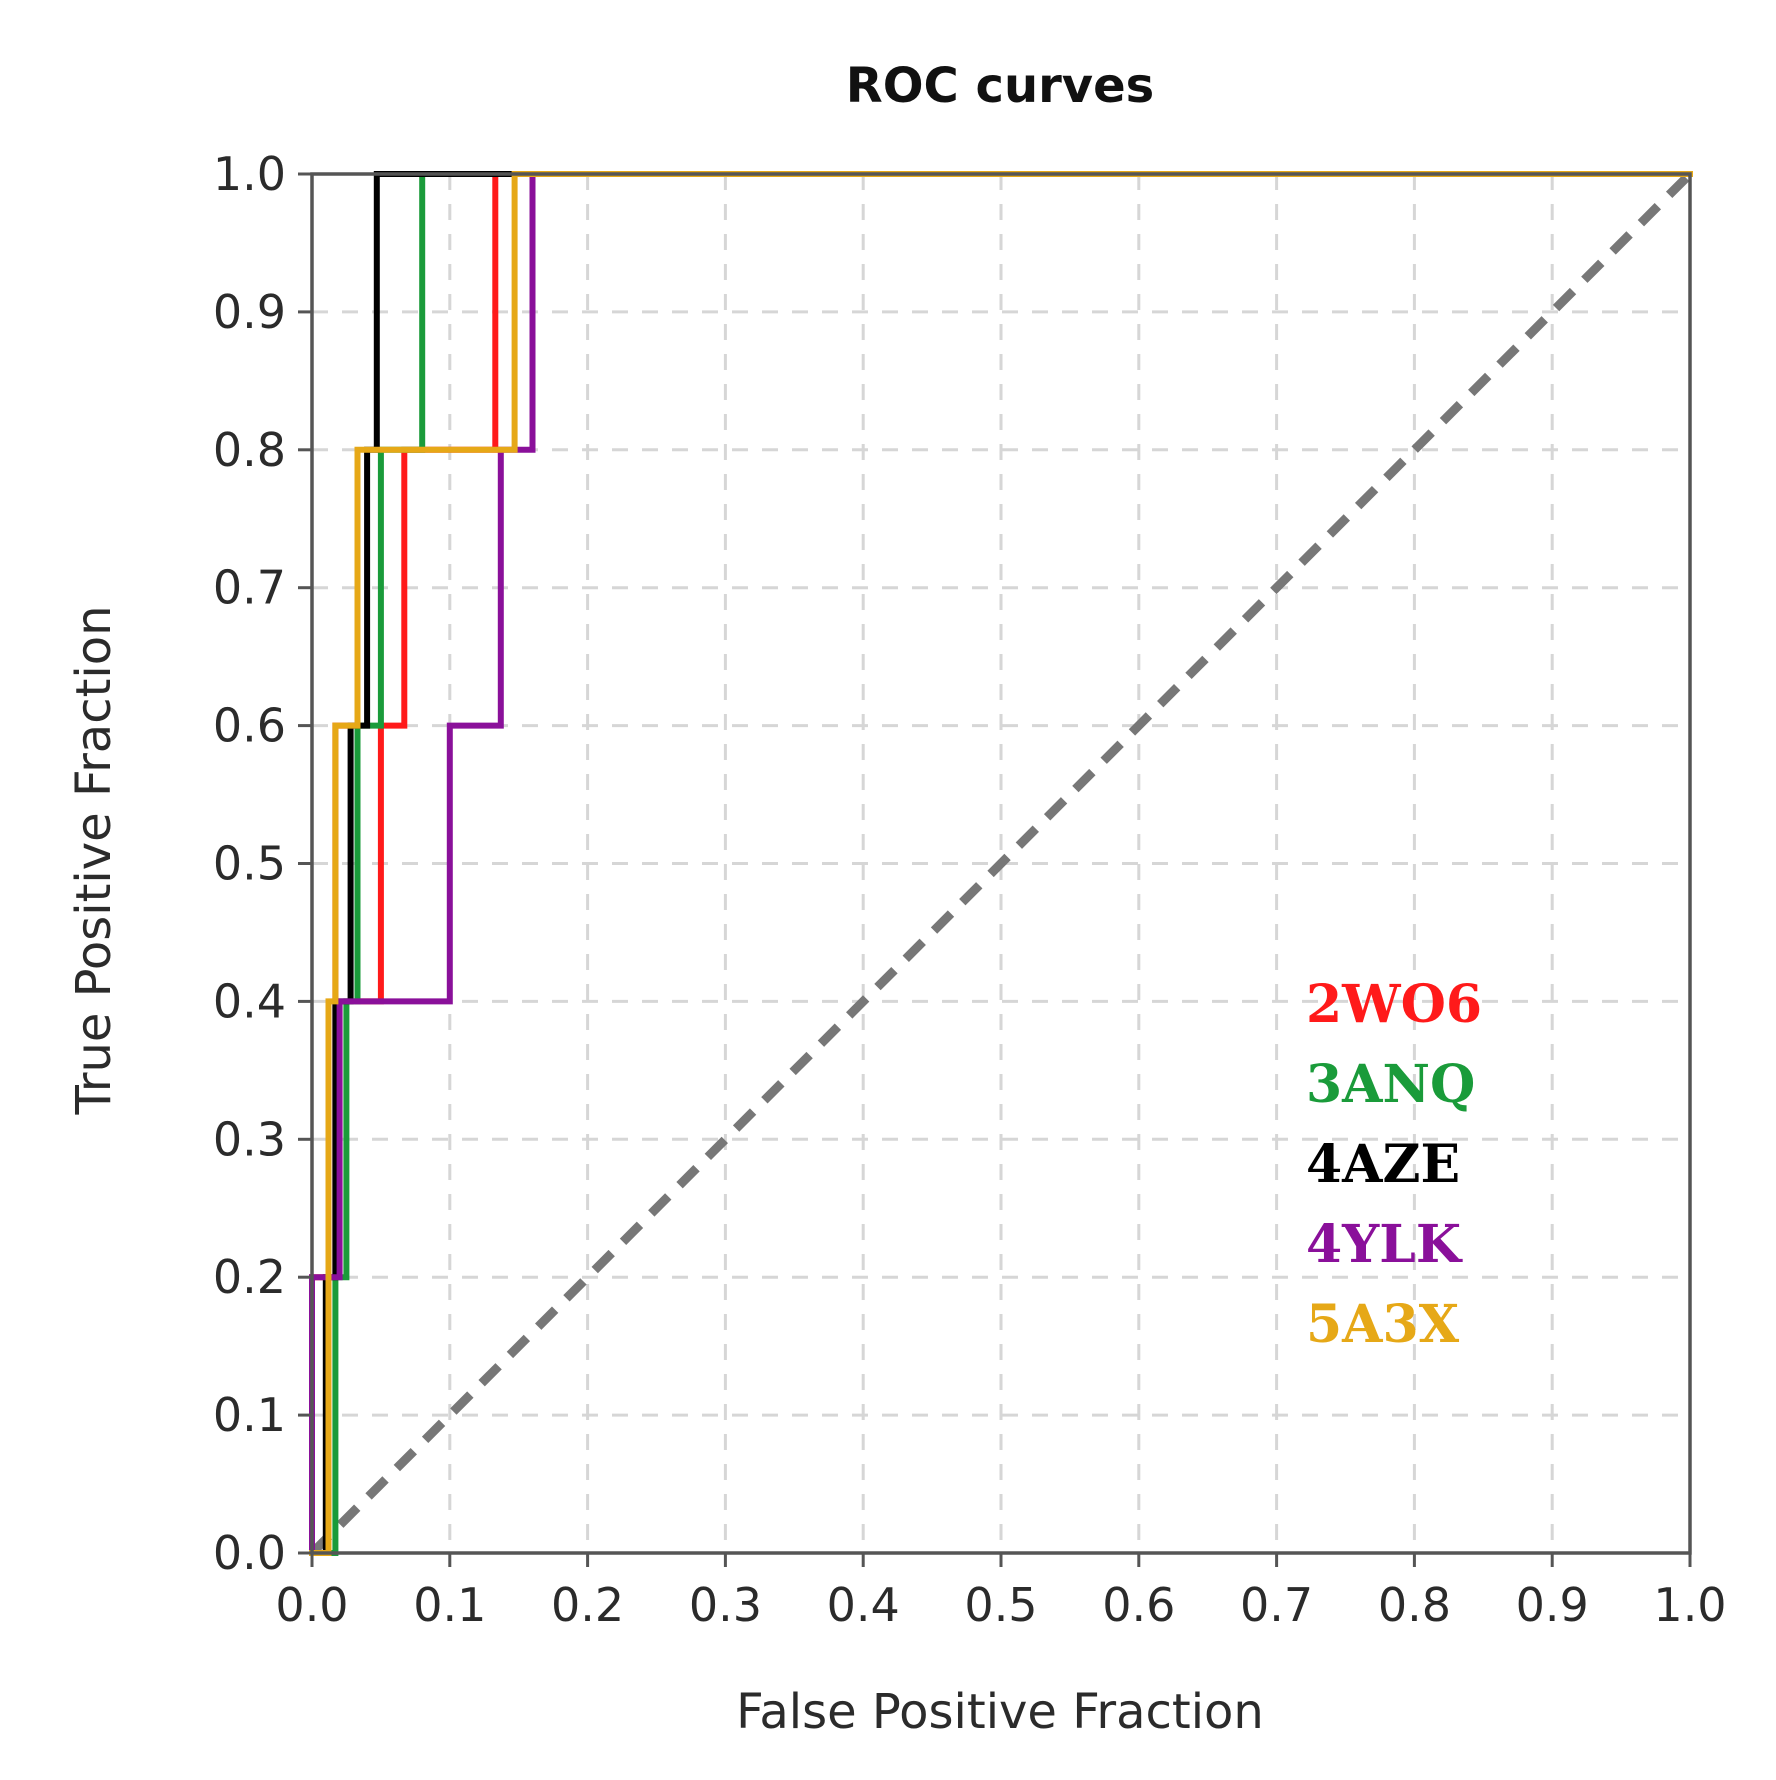  I want to click on y-tick-label: 0.1, so click(249, 1415).